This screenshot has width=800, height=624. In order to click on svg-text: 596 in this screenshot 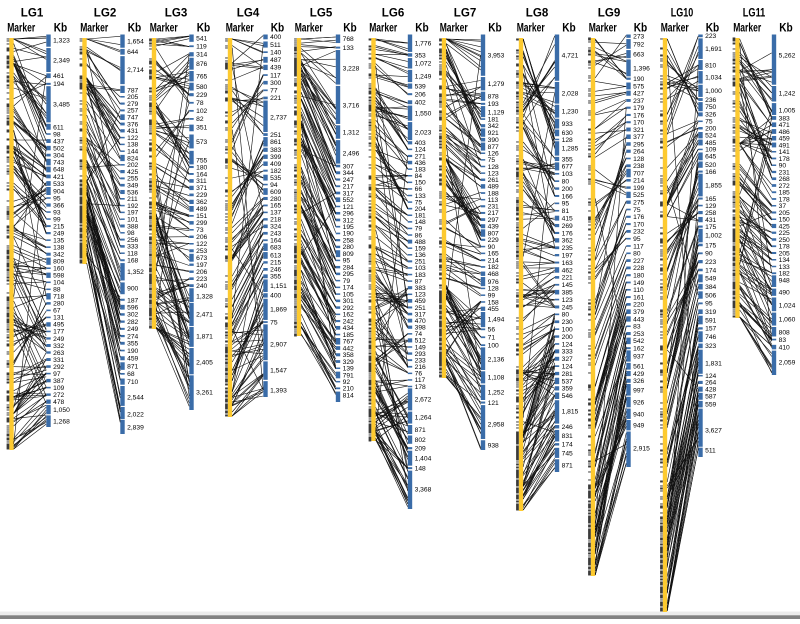, I will do `click(132, 308)`.